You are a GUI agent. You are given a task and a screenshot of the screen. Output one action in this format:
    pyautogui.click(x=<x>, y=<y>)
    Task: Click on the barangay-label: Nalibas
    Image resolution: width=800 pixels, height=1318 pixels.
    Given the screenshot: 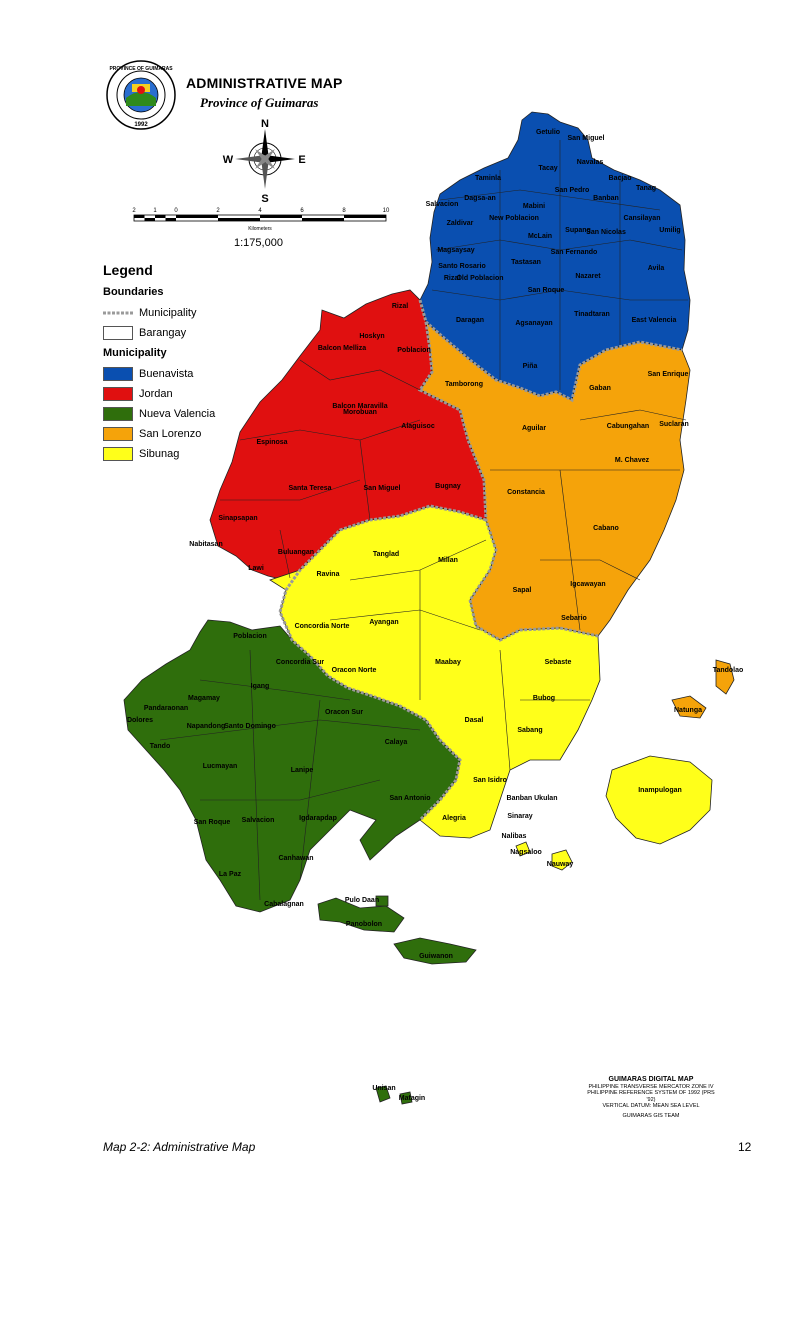 What is the action you would take?
    pyautogui.click(x=514, y=836)
    